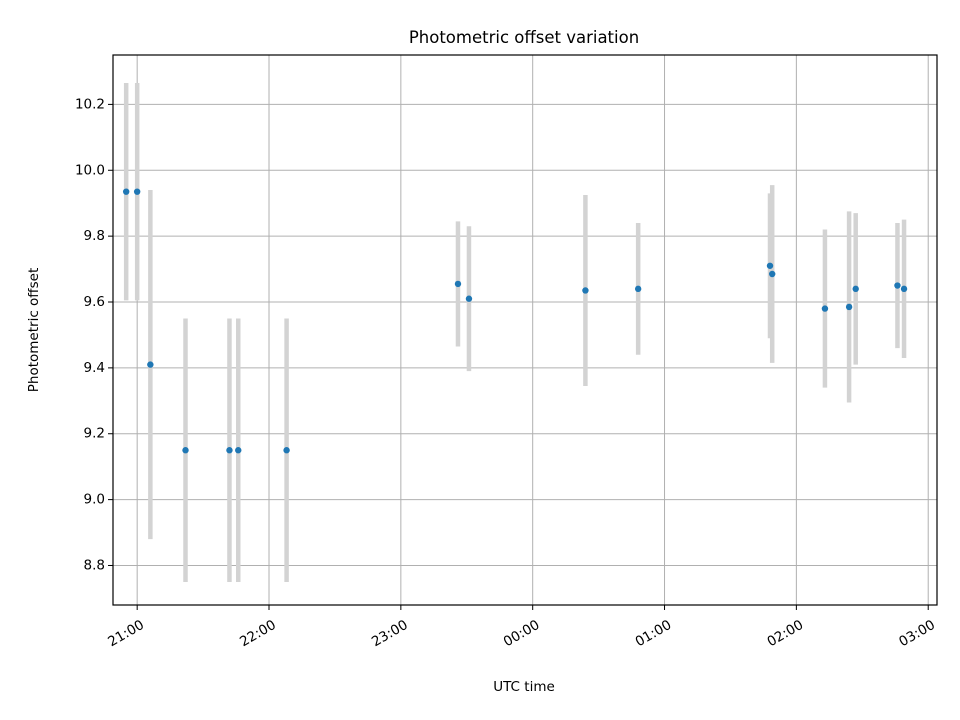 The image size is (960, 720). What do you see at coordinates (94, 434) in the screenshot?
I see `y-tick-label: 9.2` at bounding box center [94, 434].